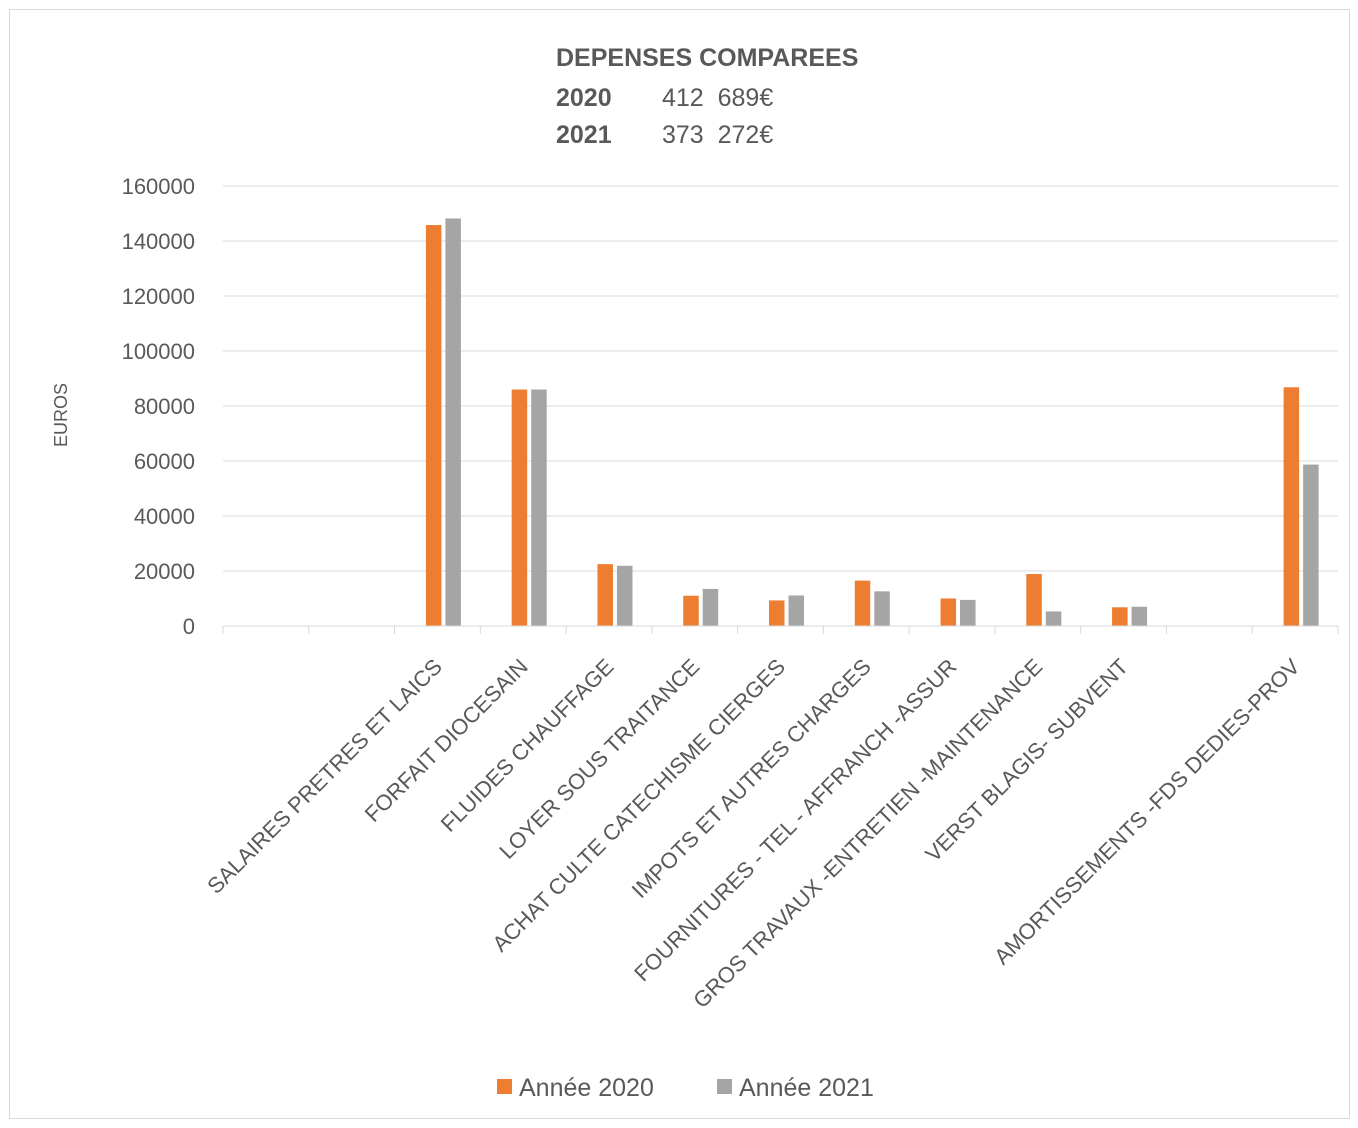 The width and height of the screenshot is (1358, 1128). Describe the element at coordinates (164, 406) in the screenshot. I see `y-tick-label: 80000` at that location.